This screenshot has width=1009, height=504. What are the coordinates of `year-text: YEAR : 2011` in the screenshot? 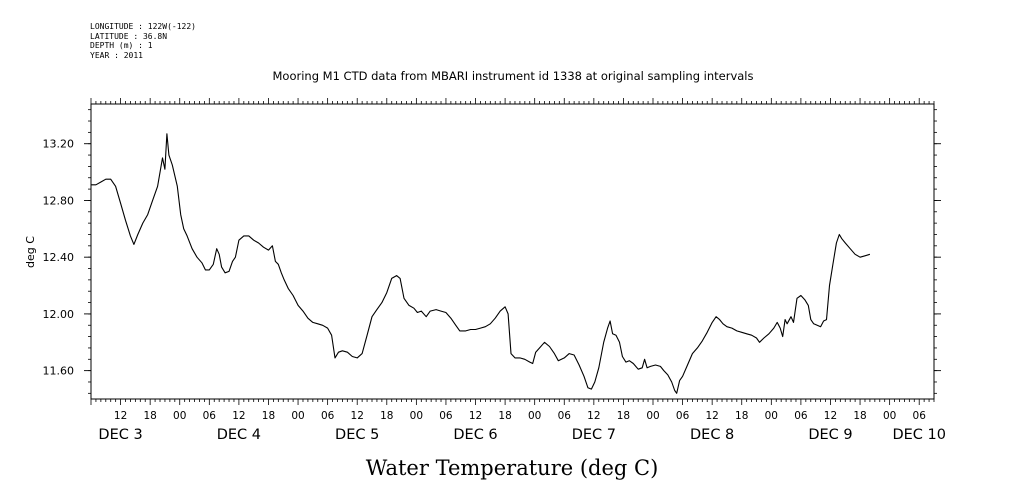 It's located at (116, 55).